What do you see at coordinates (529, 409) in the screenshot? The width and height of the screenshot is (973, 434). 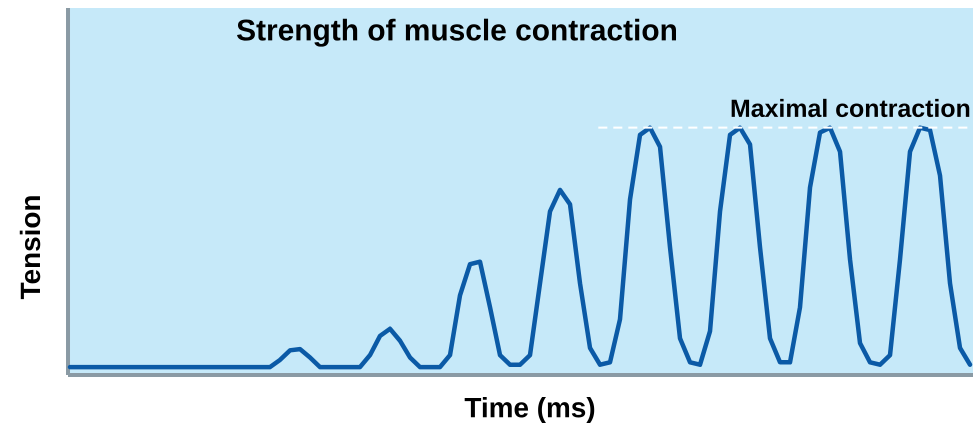 I see `x-axis-title: Time (ms)` at bounding box center [529, 409].